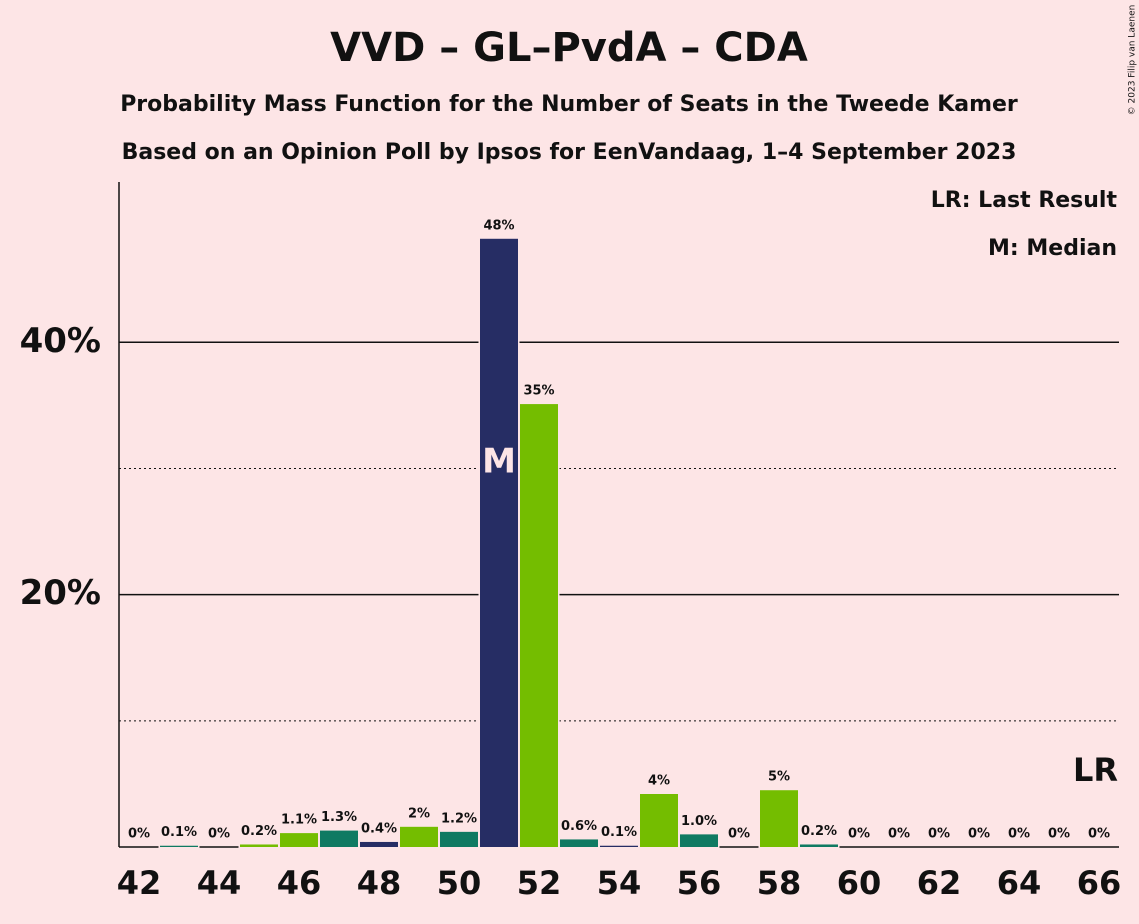 The image size is (1139, 924). What do you see at coordinates (1133, 60) in the screenshot?
I see `copyright: © 2023 Filip van Laenen` at bounding box center [1133, 60].